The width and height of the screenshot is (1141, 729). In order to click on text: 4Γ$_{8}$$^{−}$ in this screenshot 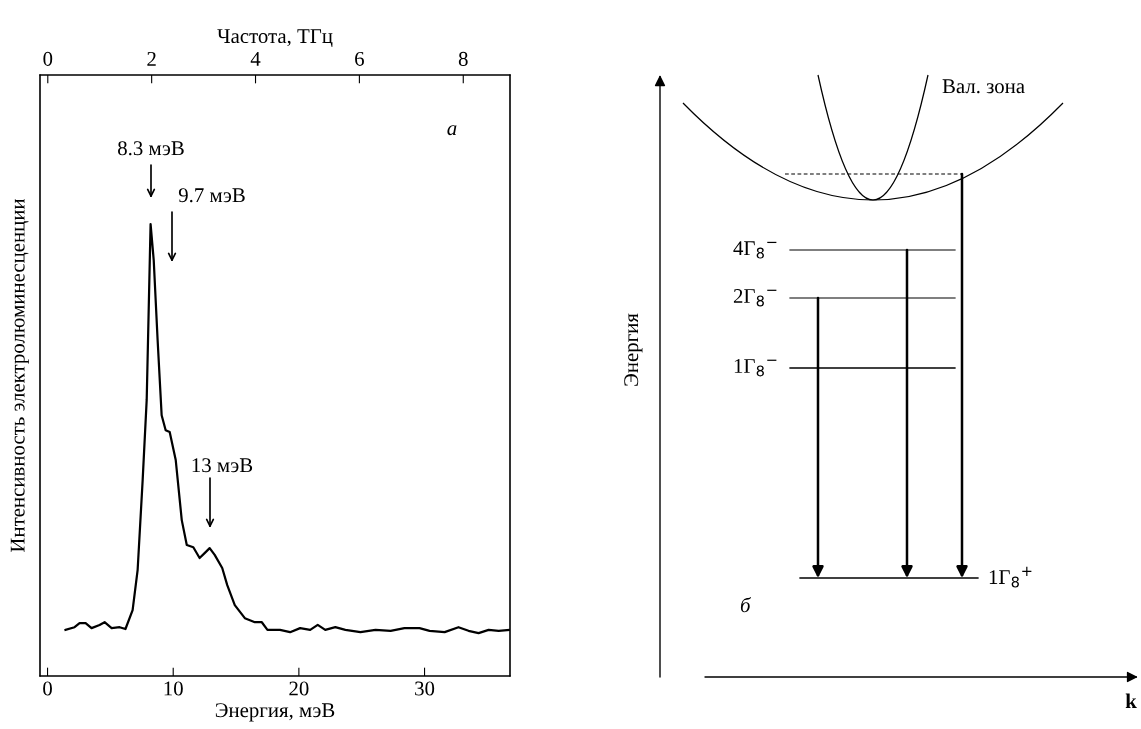, I will do `click(755, 250)`.